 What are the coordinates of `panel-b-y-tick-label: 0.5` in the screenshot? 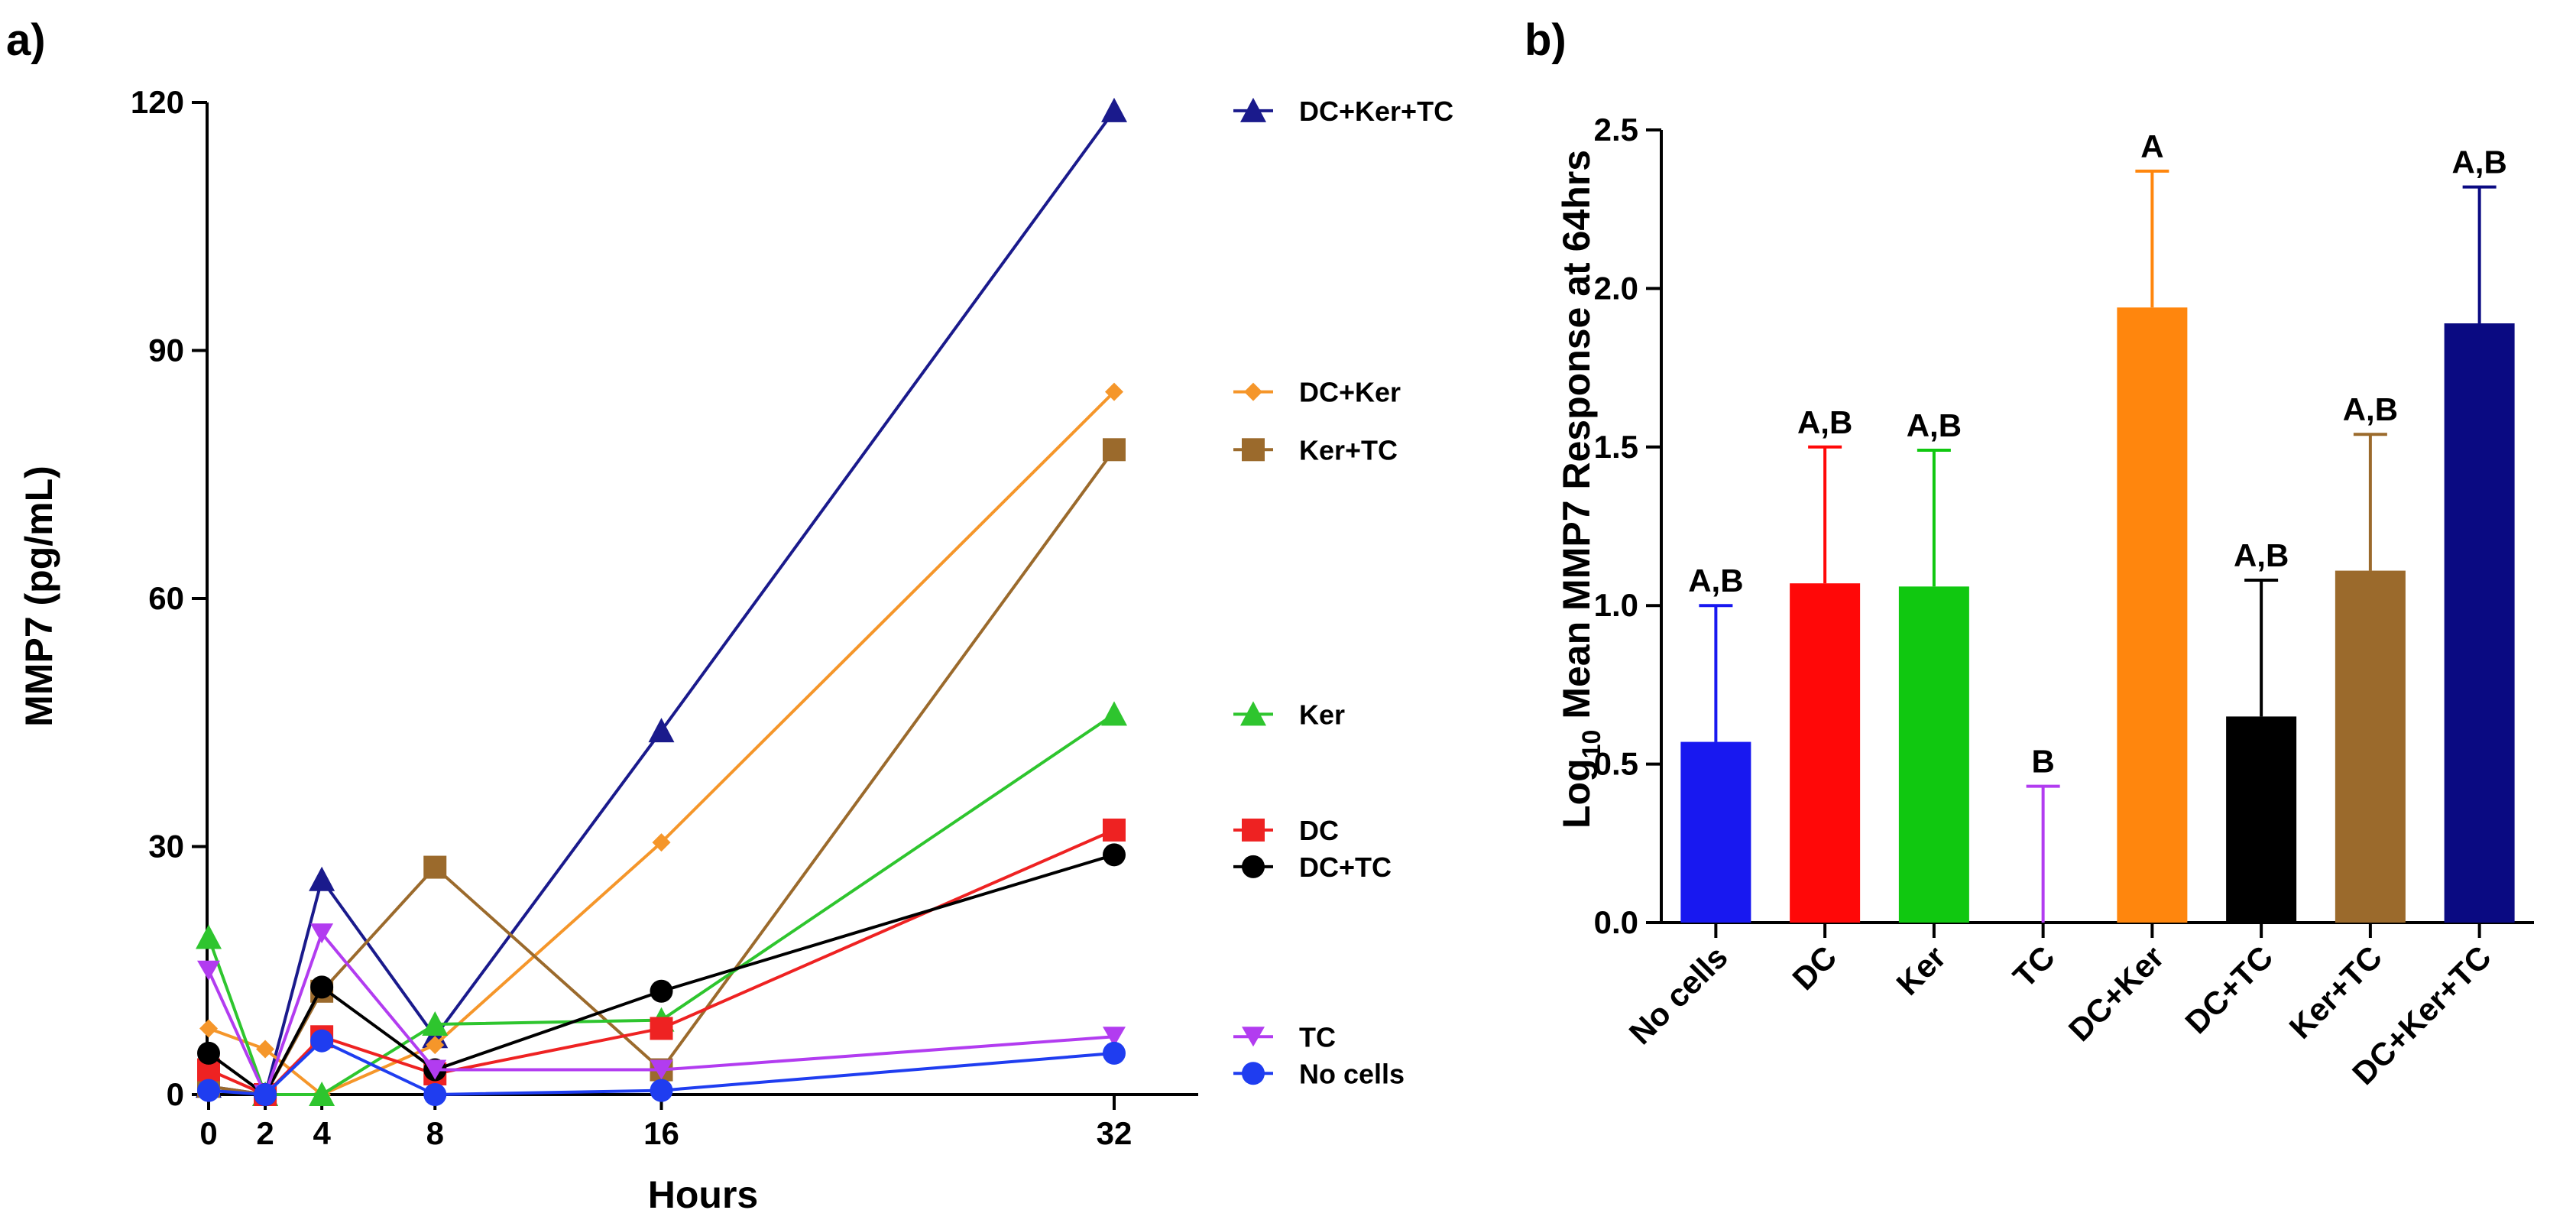 It's located at (1616, 764).